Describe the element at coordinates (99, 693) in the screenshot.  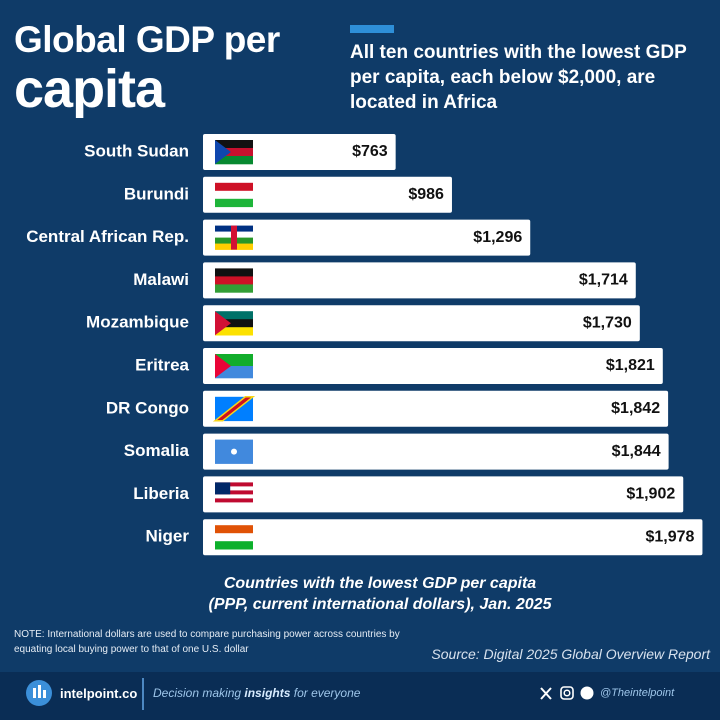
I see `brand: intelpoint.co` at that location.